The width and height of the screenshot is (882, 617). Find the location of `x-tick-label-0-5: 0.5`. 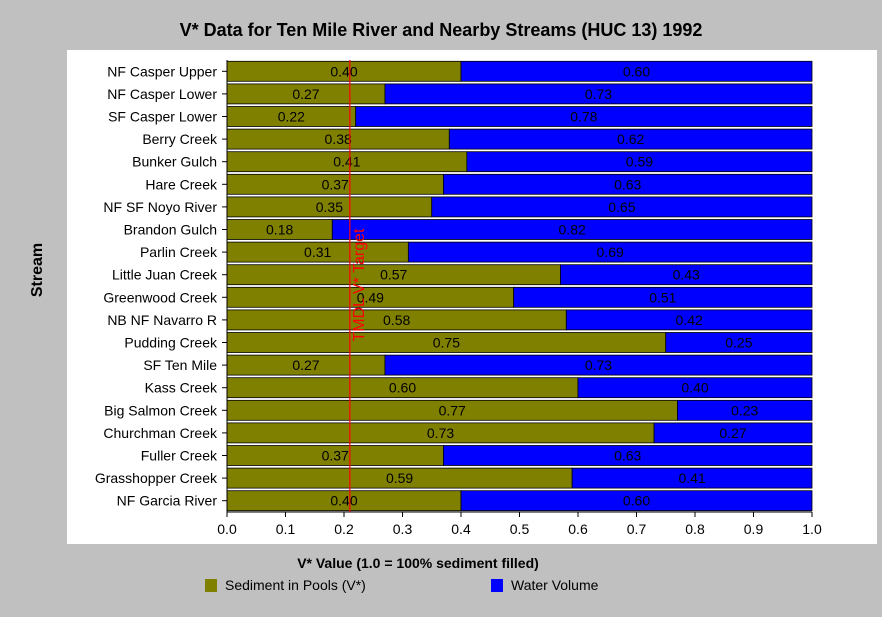

x-tick-label-0-5: 0.5 is located at coordinates (520, 529).